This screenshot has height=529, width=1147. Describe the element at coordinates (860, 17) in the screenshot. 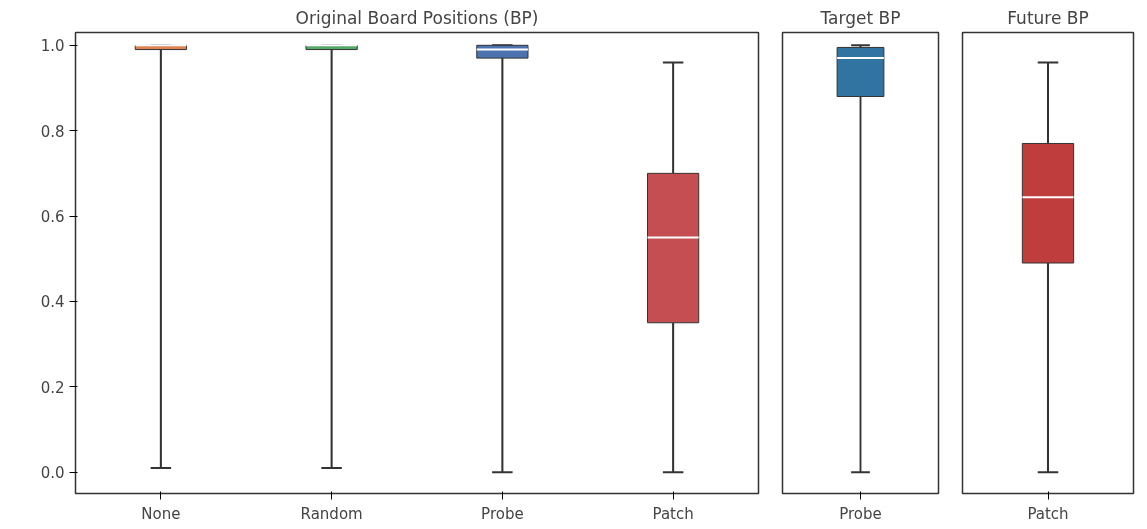

I see `chart-title: Target BP` at that location.